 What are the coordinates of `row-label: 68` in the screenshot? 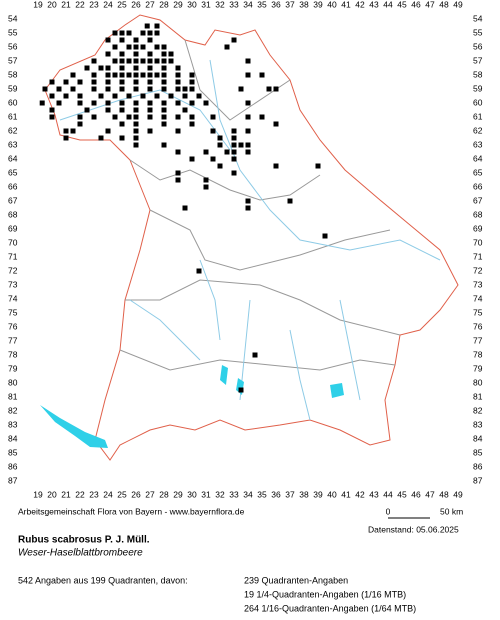 It's located at (13, 214).